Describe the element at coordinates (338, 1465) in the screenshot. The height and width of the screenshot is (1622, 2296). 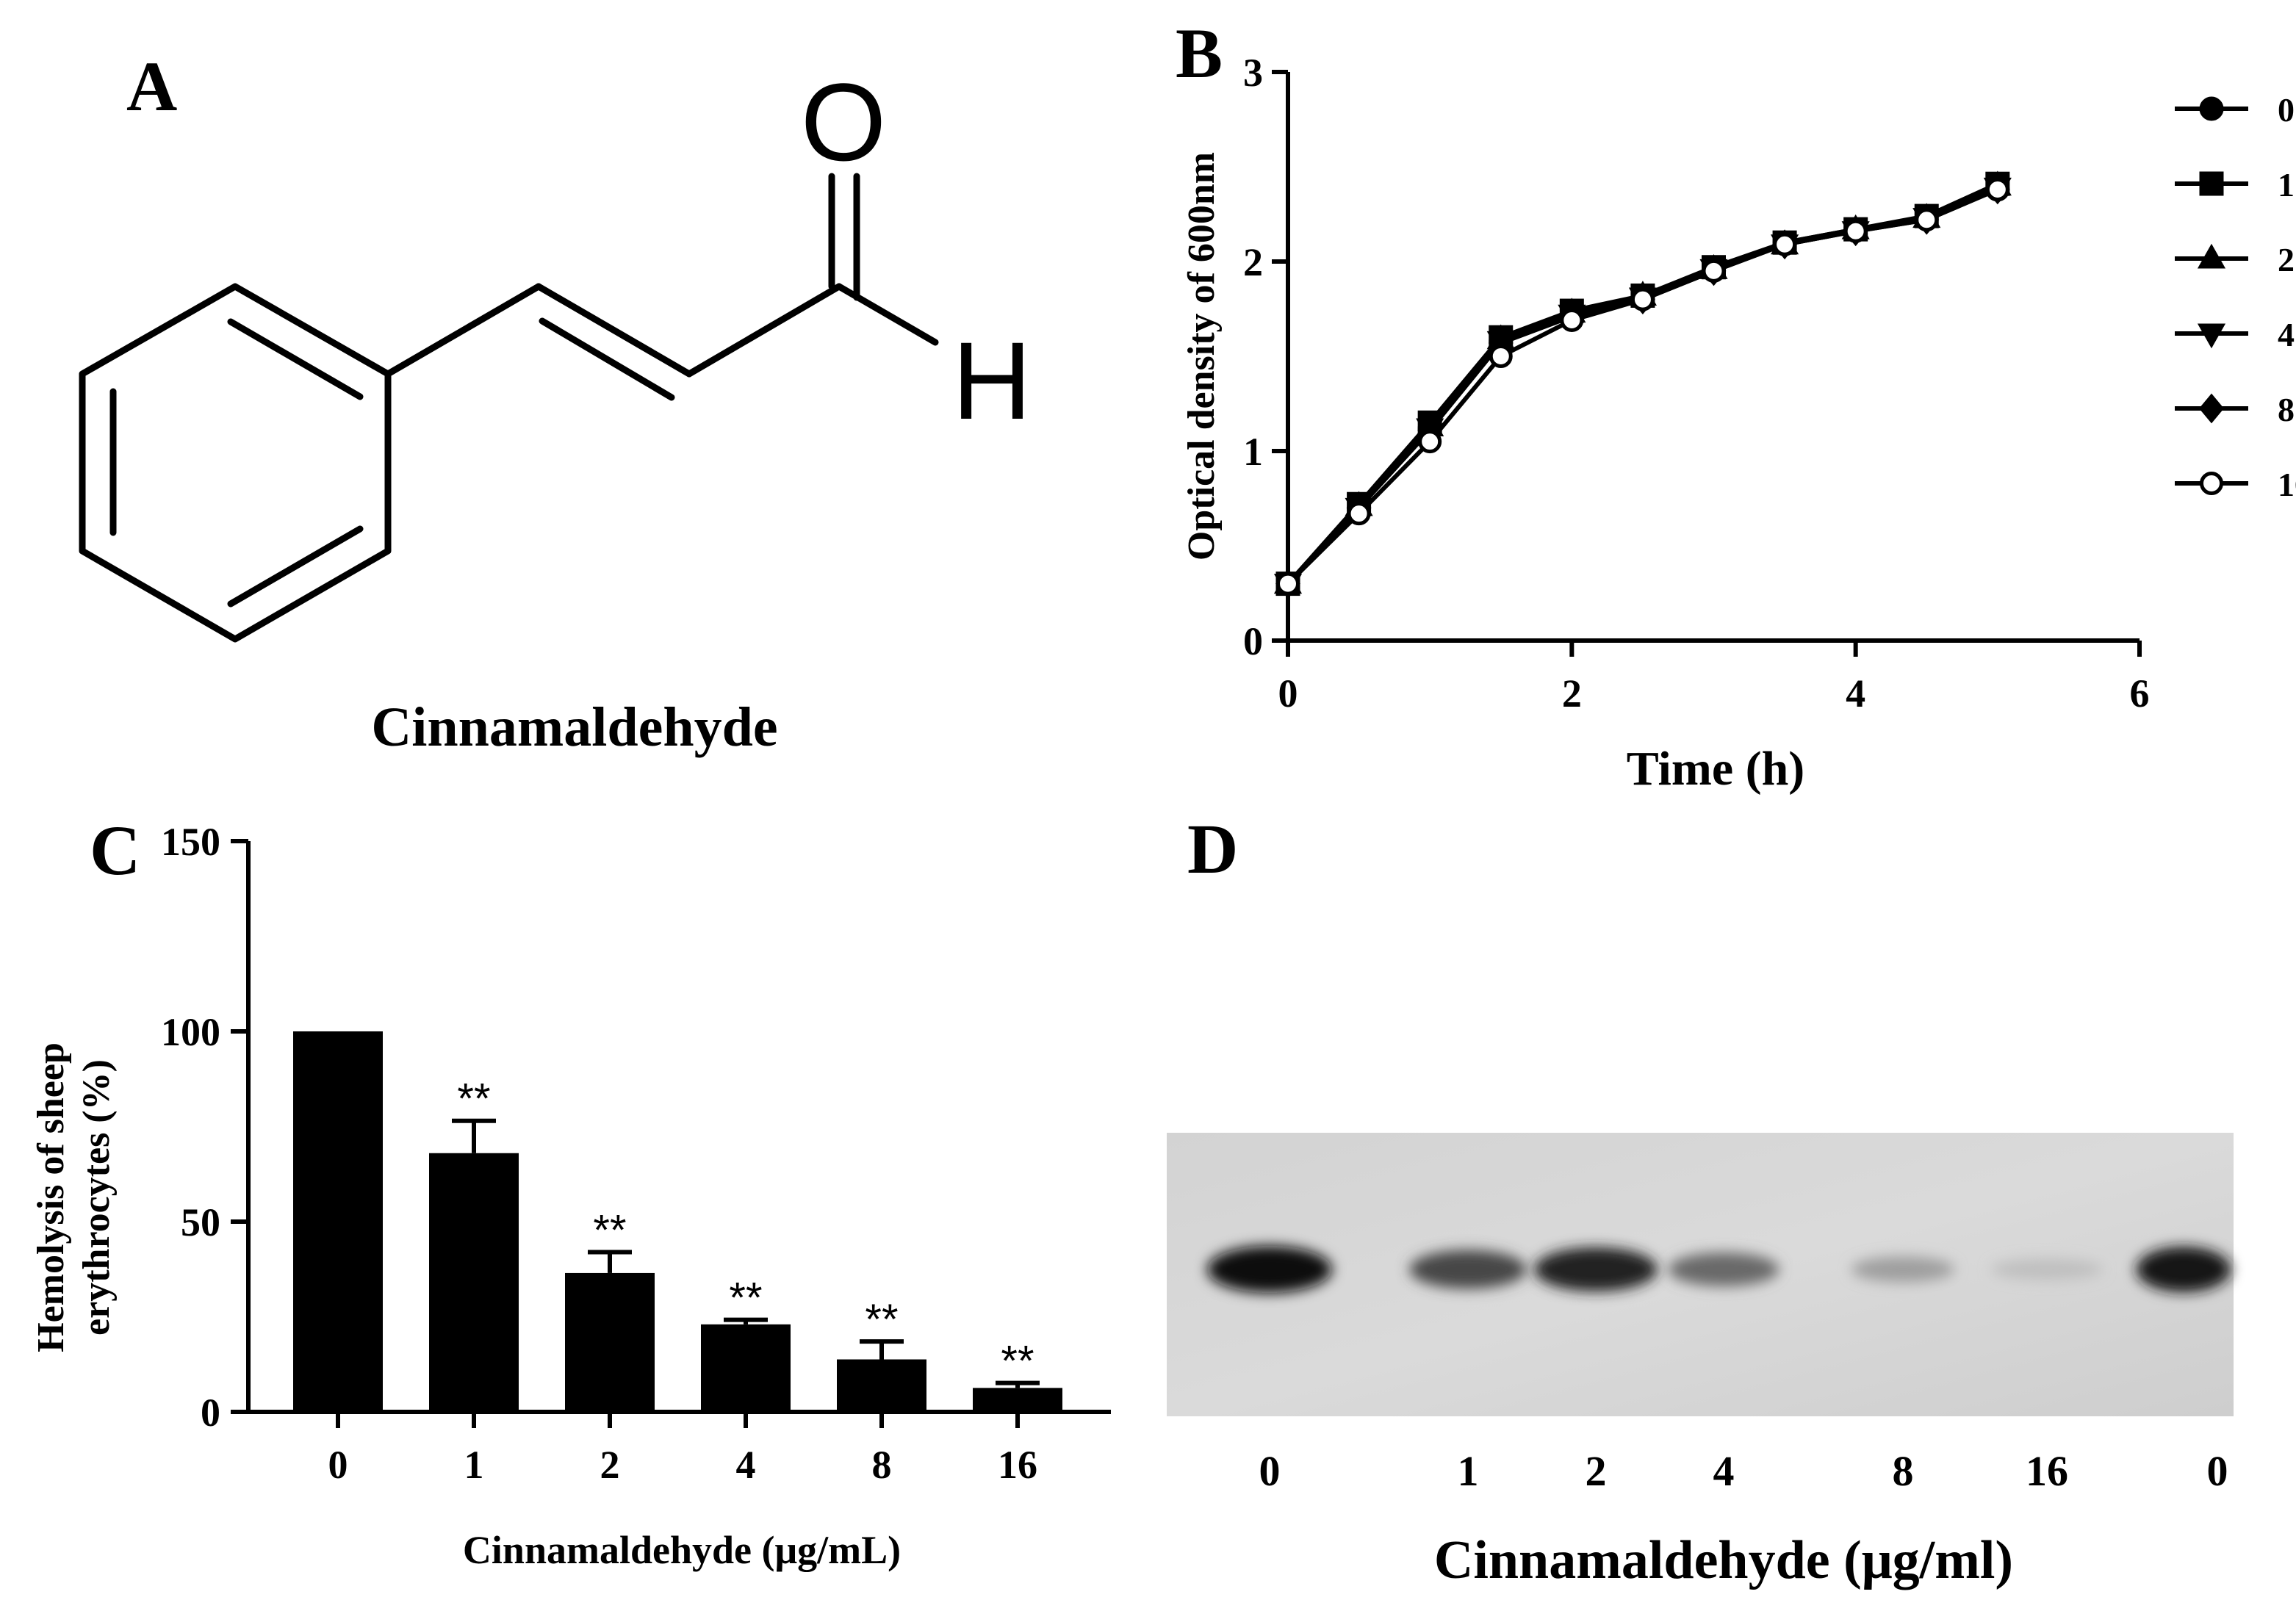
I see `c-x-tick-label: 0` at that location.